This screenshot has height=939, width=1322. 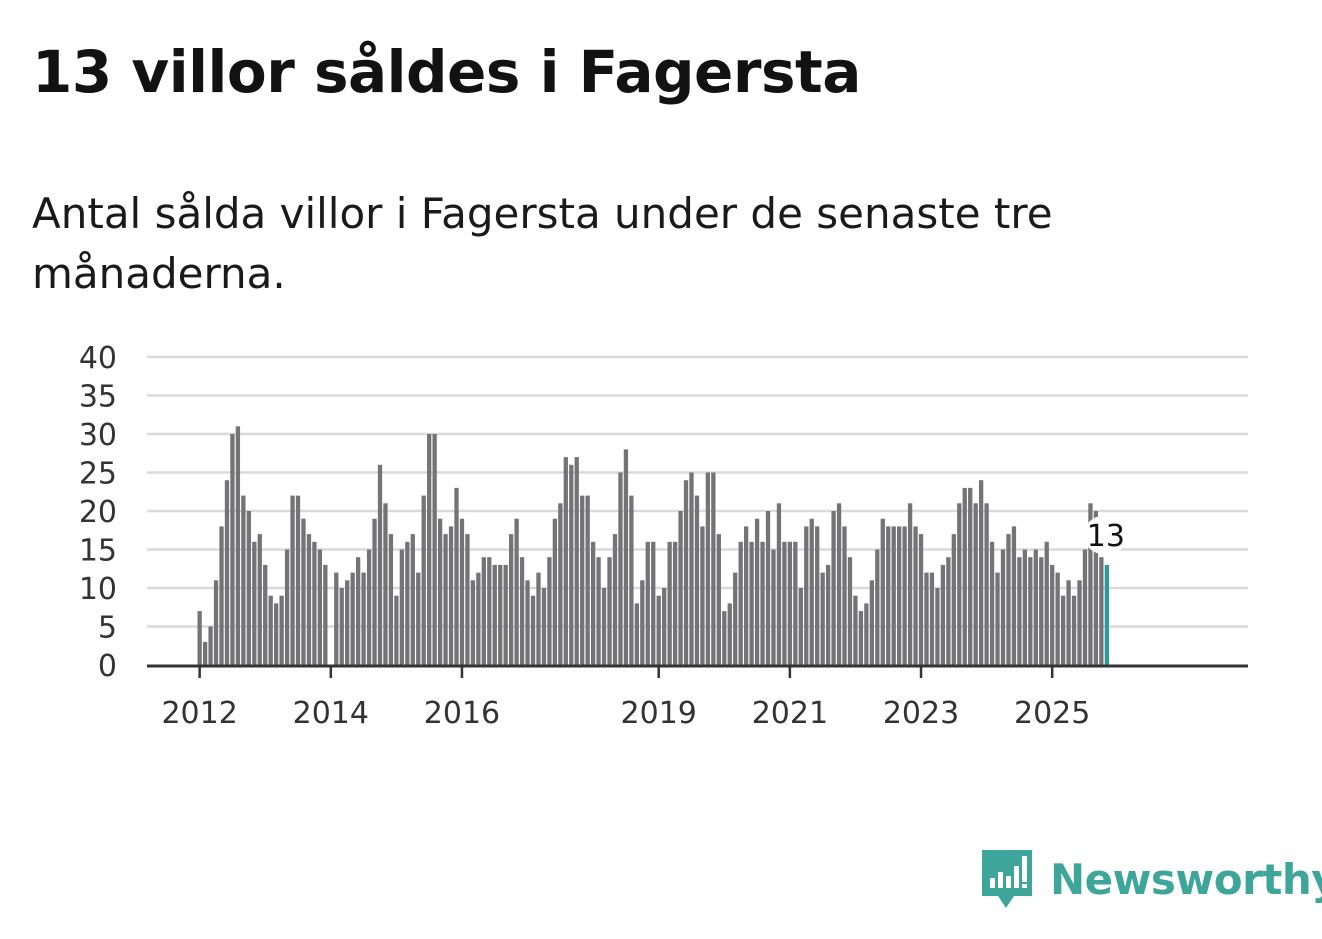 What do you see at coordinates (790, 713) in the screenshot?
I see `x-tick-label: 2021` at bounding box center [790, 713].